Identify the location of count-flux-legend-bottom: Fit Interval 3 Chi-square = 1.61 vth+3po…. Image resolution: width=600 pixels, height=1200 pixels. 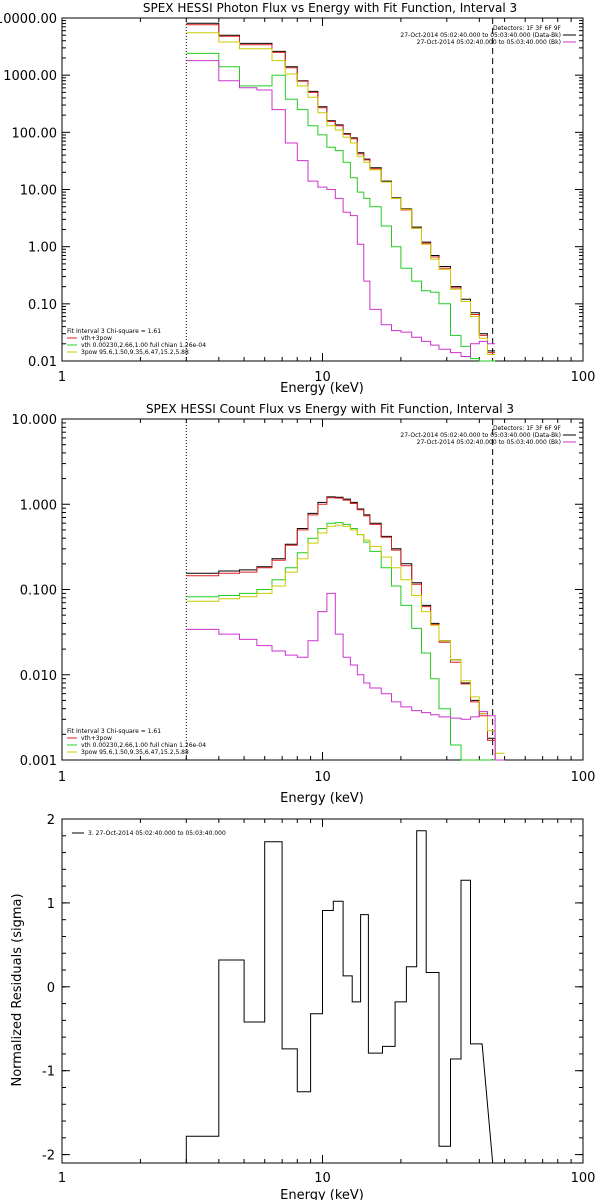
(136, 742).